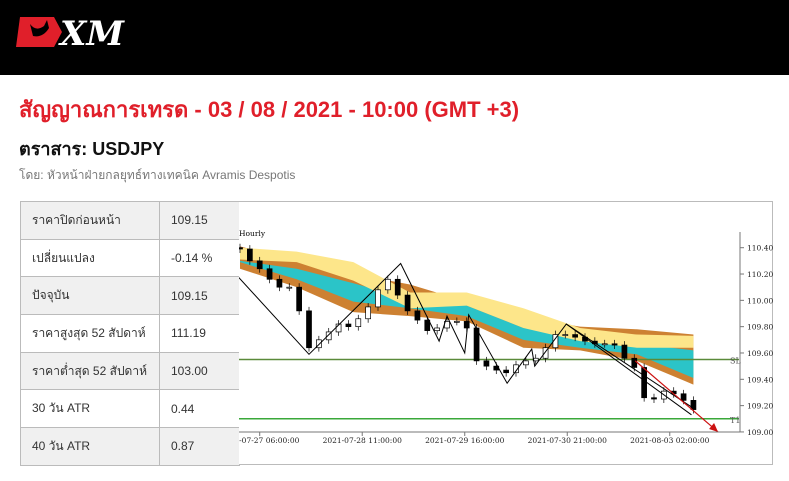 The width and height of the screenshot is (789, 481). I want to click on x-tick-label: 2021-08-03 02:00:00, so click(670, 440).